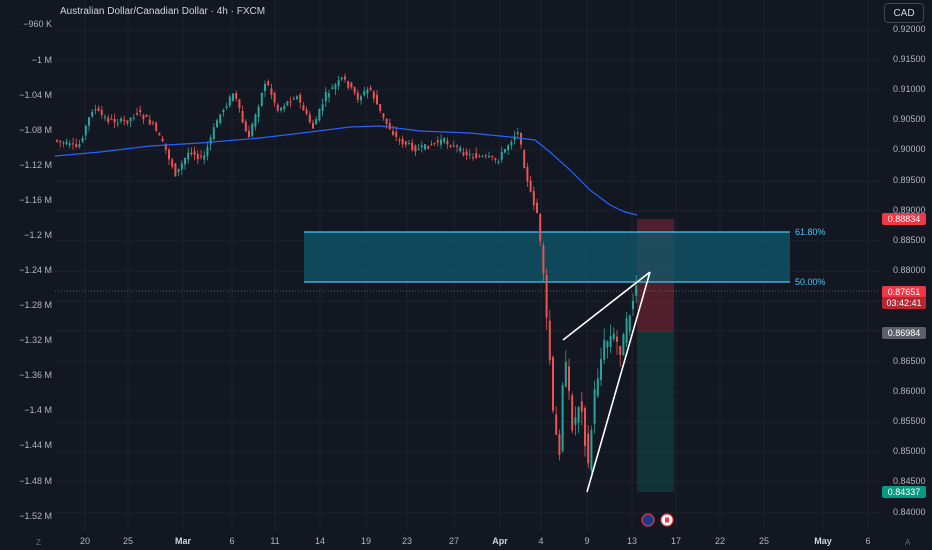  I want to click on time-axis-label: 20, so click(85, 541).